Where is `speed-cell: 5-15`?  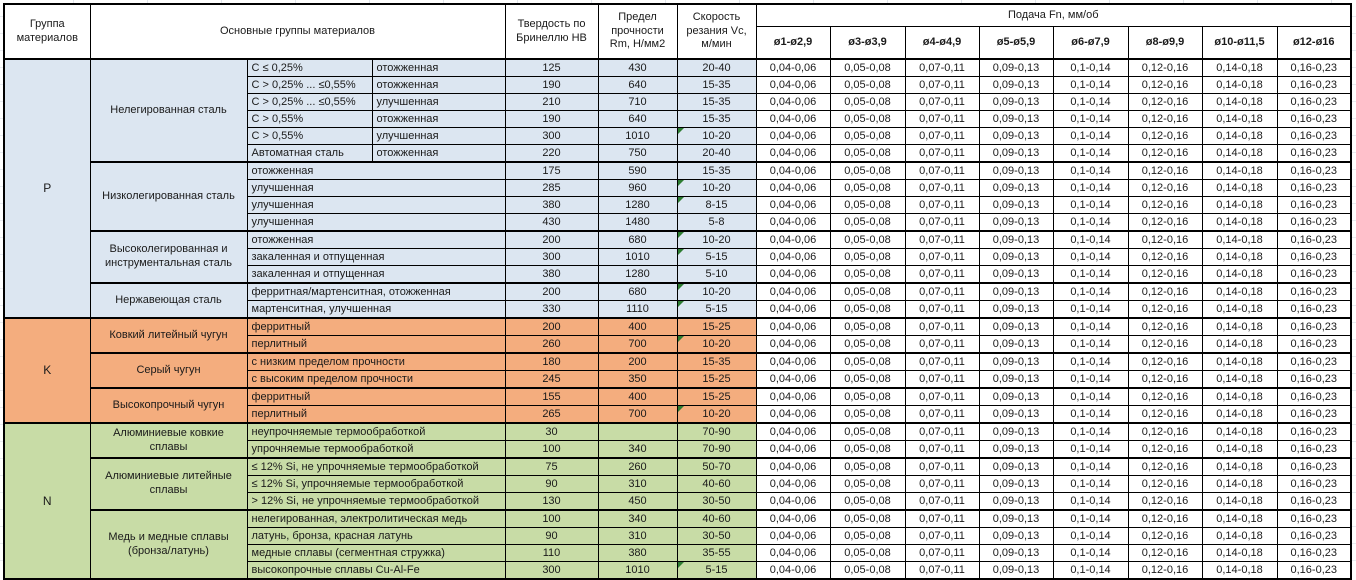
speed-cell: 5-15 is located at coordinates (716, 257).